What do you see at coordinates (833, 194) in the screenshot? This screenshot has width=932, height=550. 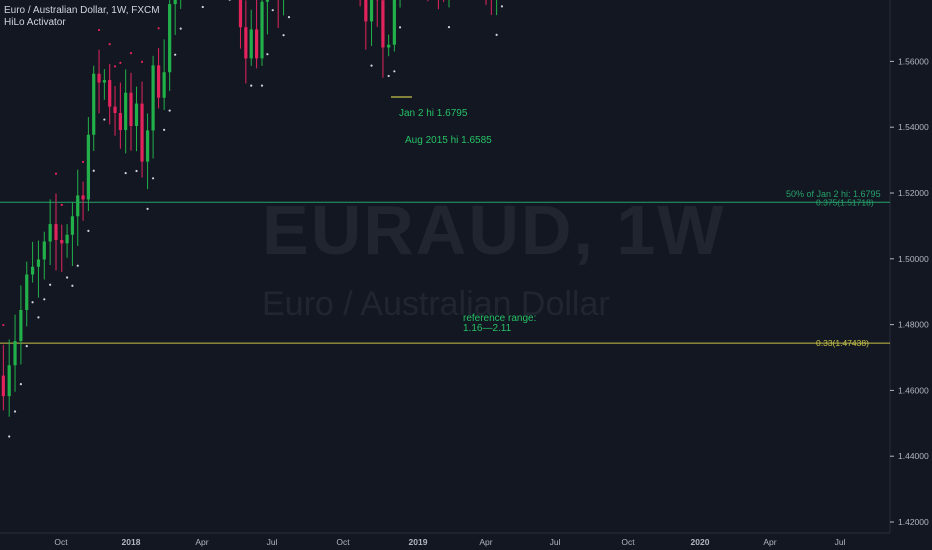 I see `annotation-text: 50% of Jan 2 hi: 1.6795` at bounding box center [833, 194].